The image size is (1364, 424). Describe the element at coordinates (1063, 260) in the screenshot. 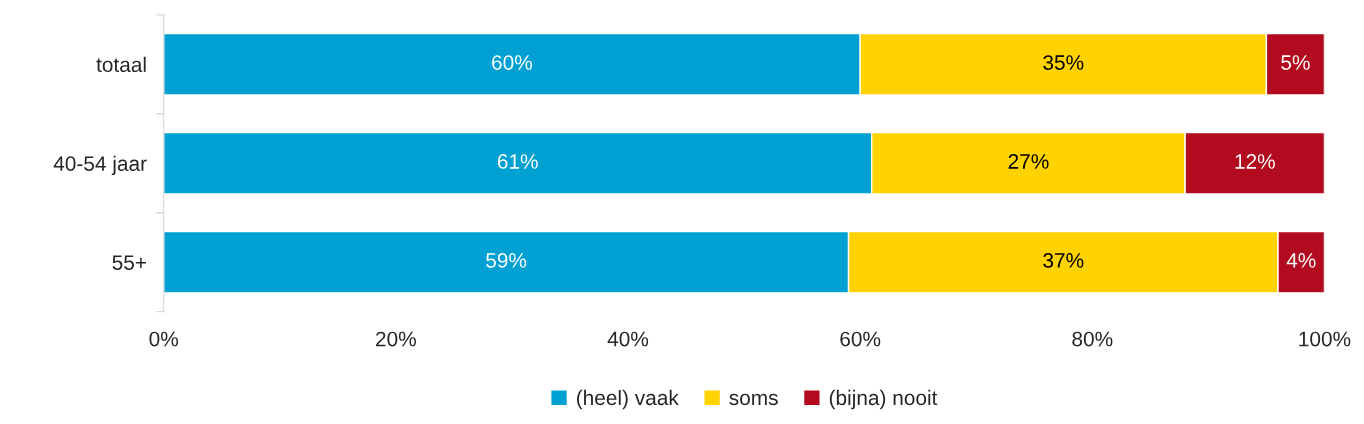

I see `data-label: 37%` at that location.